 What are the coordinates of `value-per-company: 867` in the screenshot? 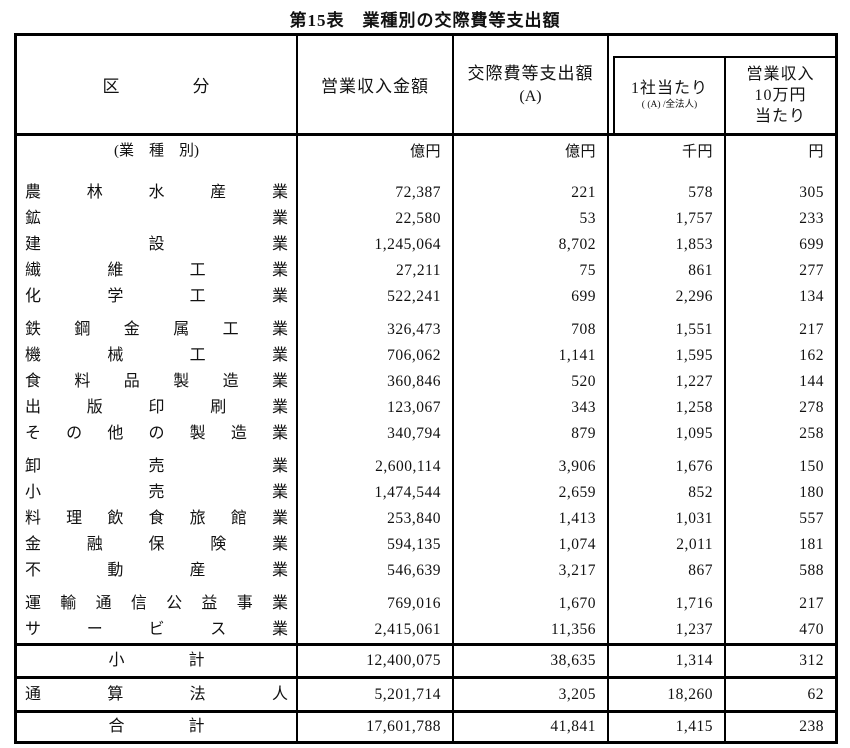 It's located at (667, 571).